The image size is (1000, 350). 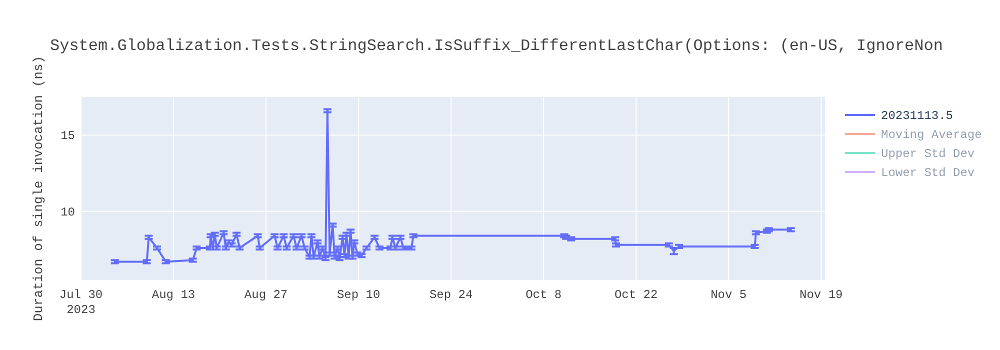 What do you see at coordinates (496, 46) in the screenshot?
I see `chart-title: System.Globalization.Tests.StringSearch.IsSuffix_DifferentLastChar(Options: (en-US, IgnoreNon` at bounding box center [496, 46].